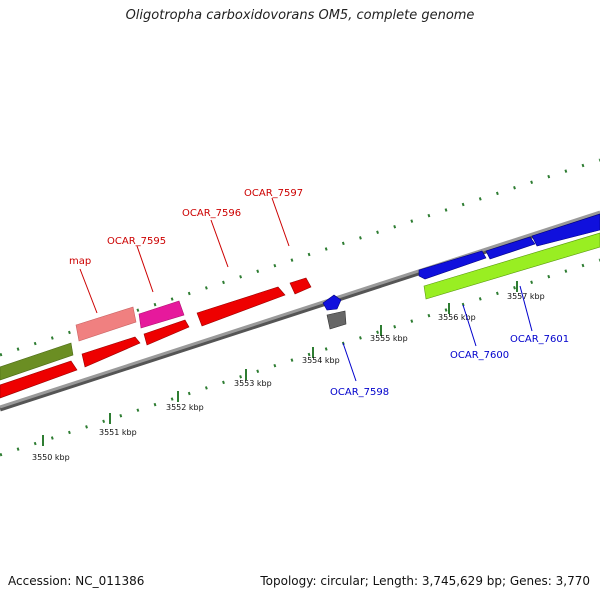  I want to click on magenta-feature, so click(161, 314).